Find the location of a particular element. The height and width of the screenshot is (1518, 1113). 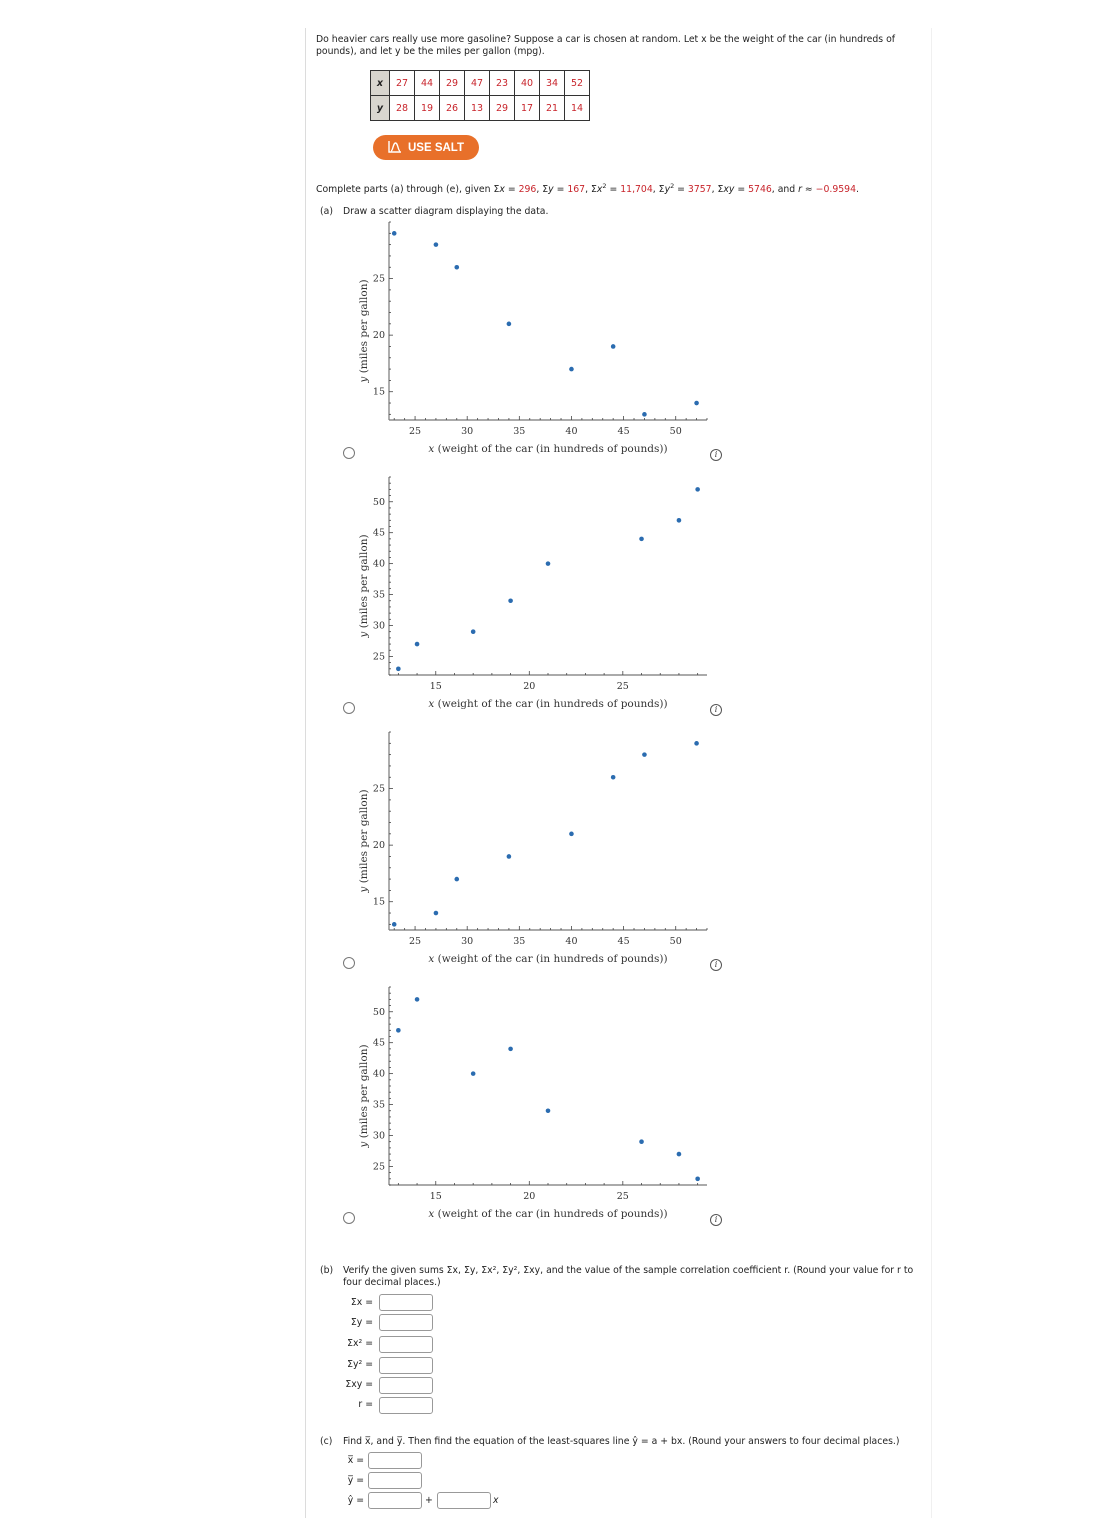

x-cell: 23 is located at coordinates (502, 83).